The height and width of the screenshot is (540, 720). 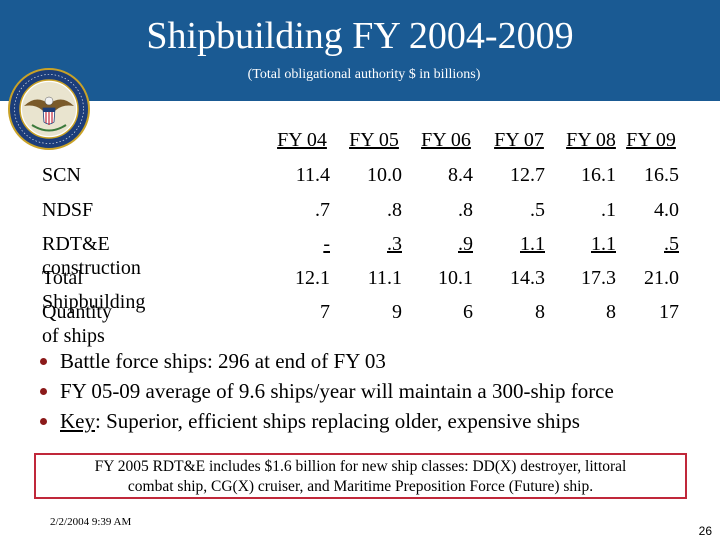 I want to click on table-cell: 12.1, so click(x=312, y=278).